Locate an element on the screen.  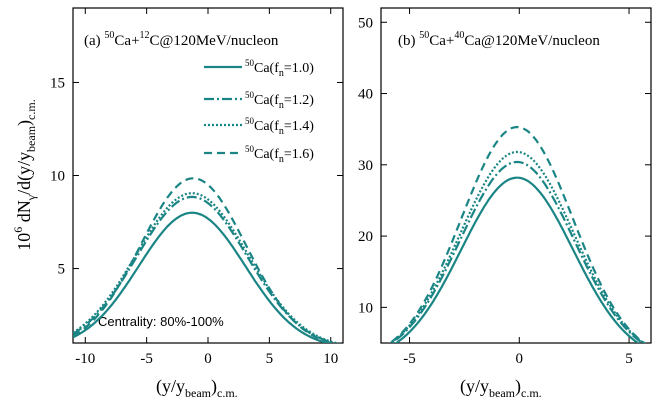
y-tick-label-b-2: 30 is located at coordinates (365, 166).